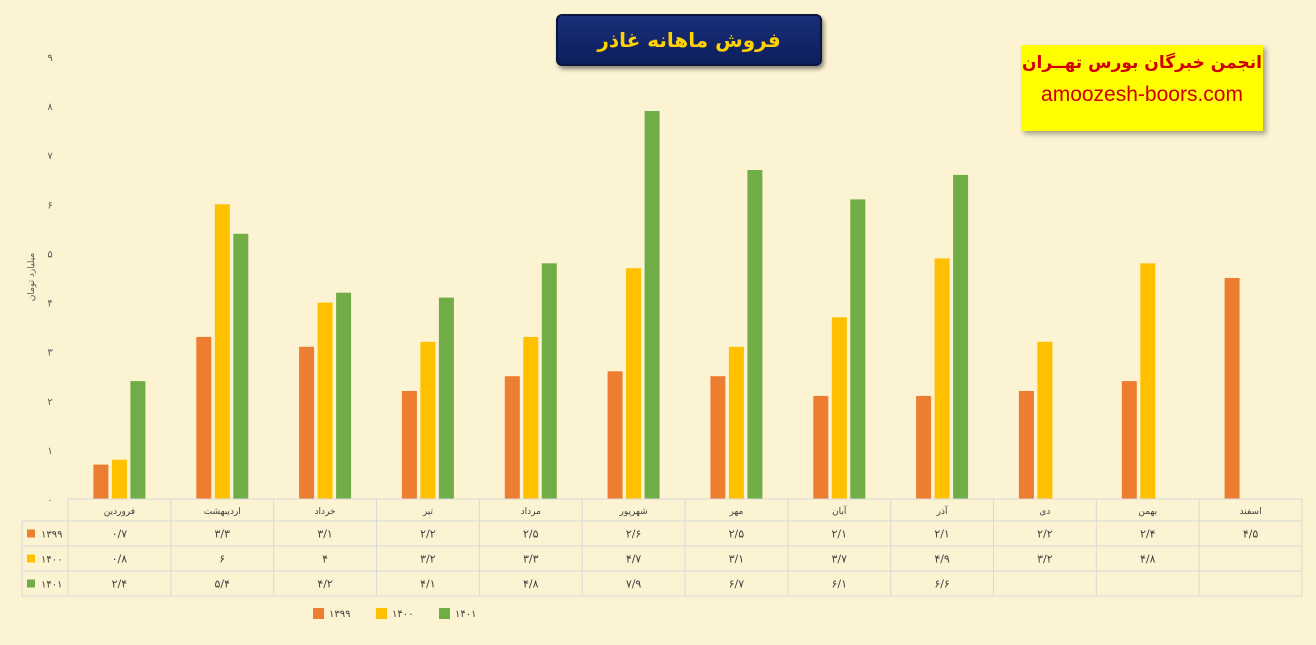 Image resolution: width=1316 pixels, height=645 pixels. Describe the element at coordinates (120, 559) in the screenshot. I see `table-cell: ۰/۸` at that location.